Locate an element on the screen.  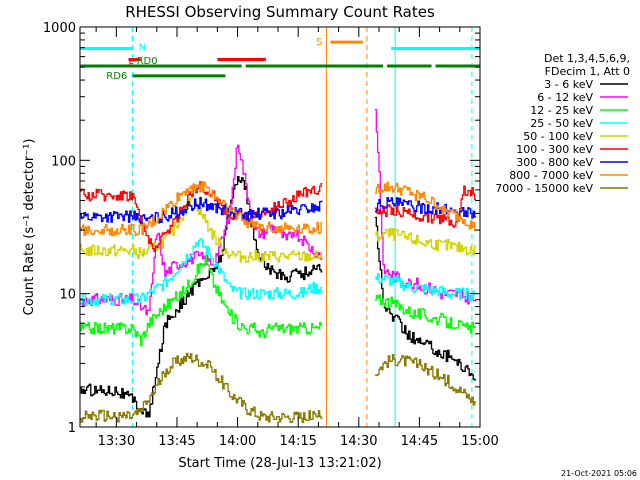
y-axis-label: Count Rate (s⁻¹ detector⁻¹) is located at coordinates (29, 227).